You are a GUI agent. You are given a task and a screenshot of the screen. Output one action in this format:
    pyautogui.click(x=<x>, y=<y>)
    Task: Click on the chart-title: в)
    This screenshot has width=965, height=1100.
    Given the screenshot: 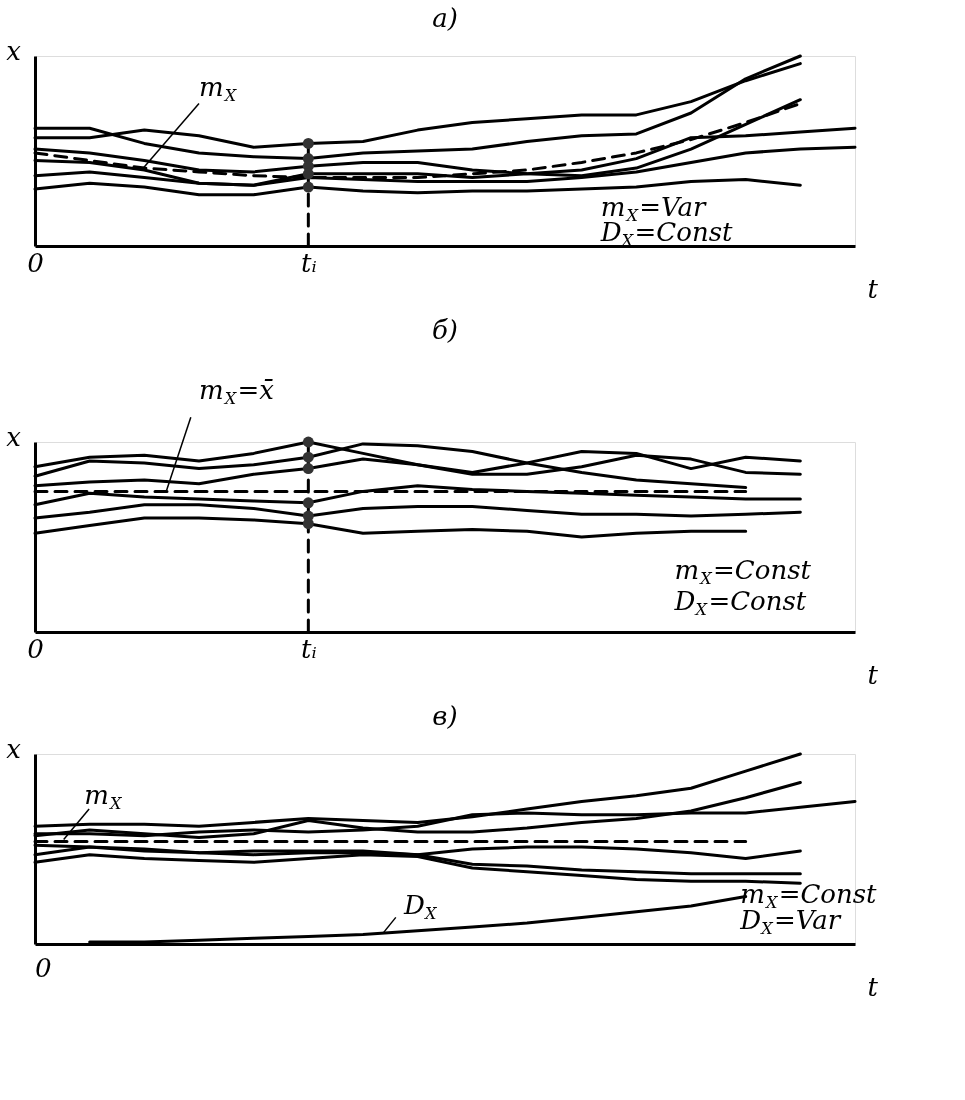 What is the action you would take?
    pyautogui.click(x=445, y=716)
    